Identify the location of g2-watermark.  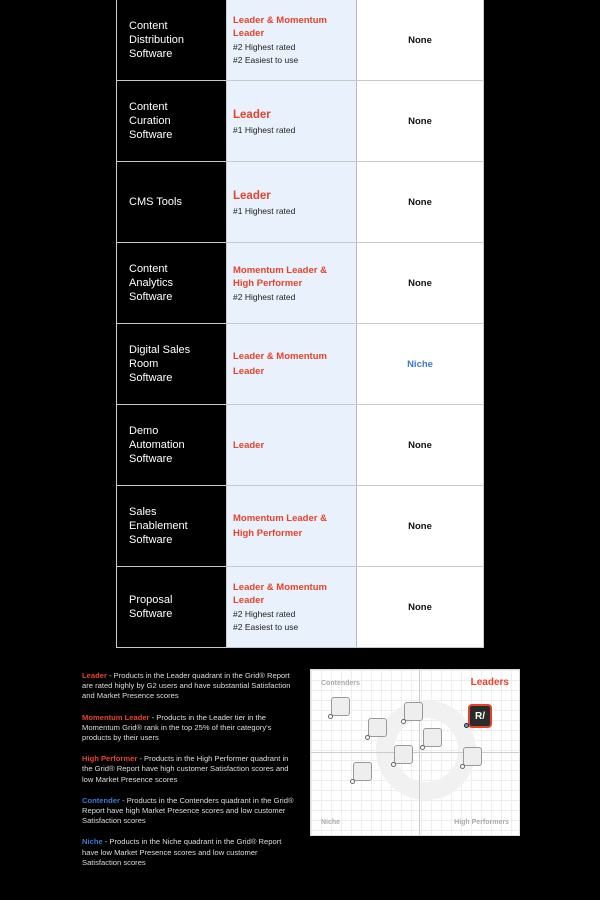
(426, 750).